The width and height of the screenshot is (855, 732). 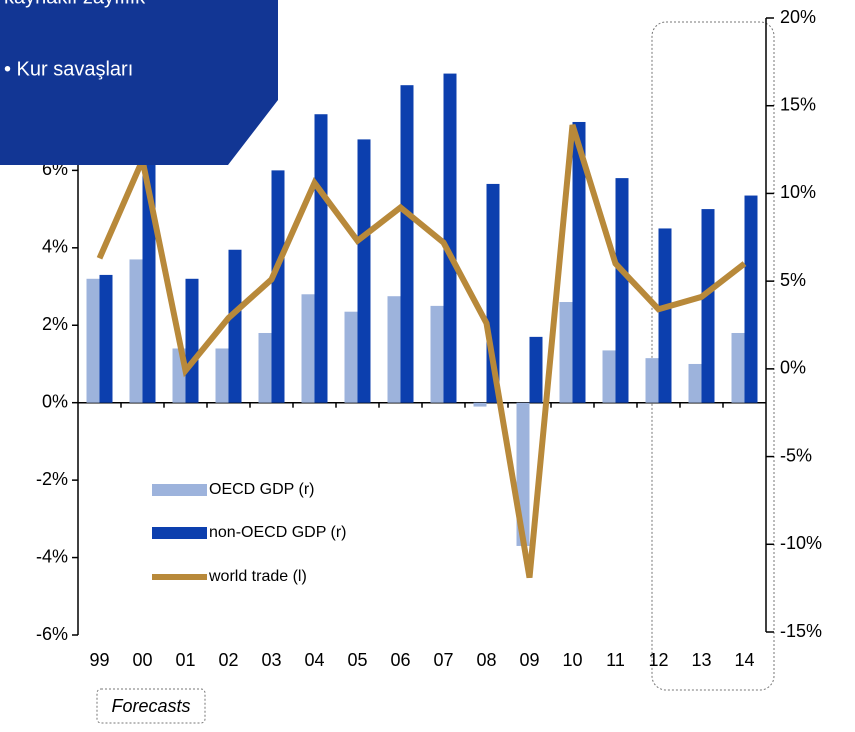 I want to click on x-tick-label: 09, so click(x=529, y=660).